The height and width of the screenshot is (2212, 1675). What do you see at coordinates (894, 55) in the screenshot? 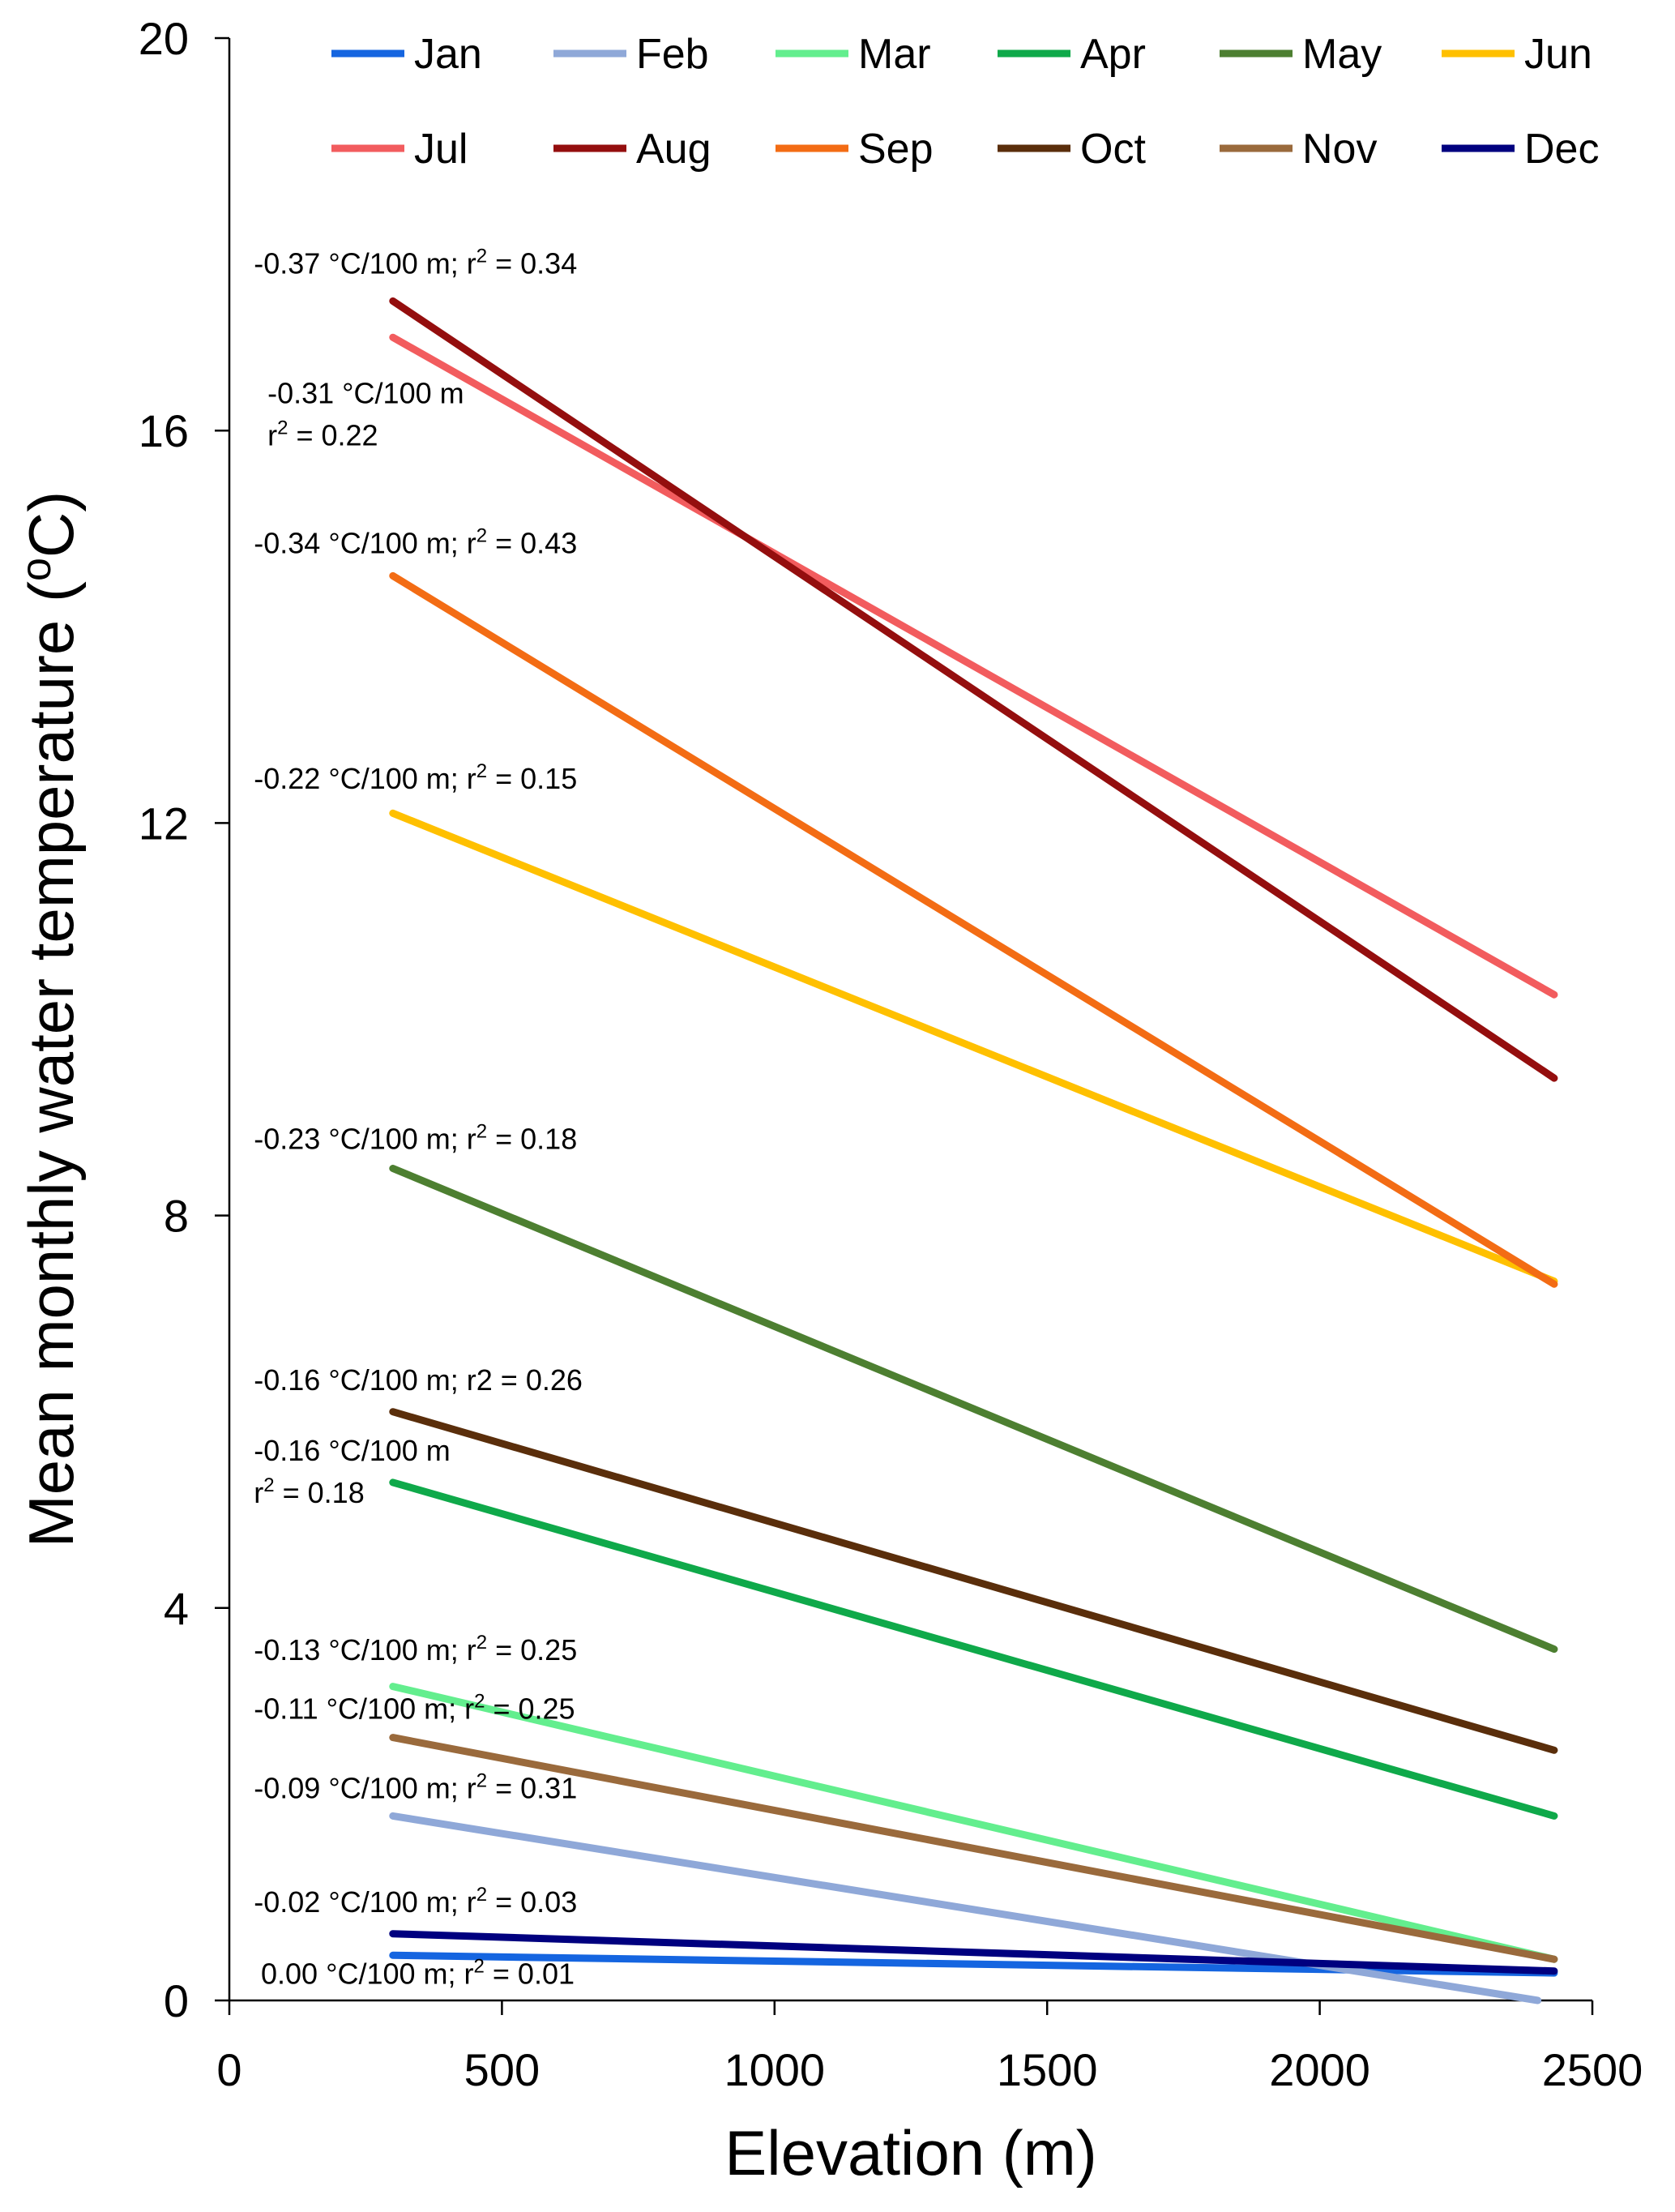
I see `legend-label: Mar` at bounding box center [894, 55].